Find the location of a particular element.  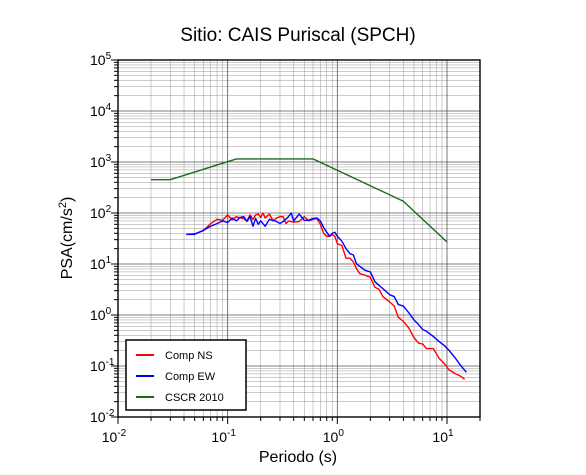

y-tick-label: 10⁰ is located at coordinates (101, 314).